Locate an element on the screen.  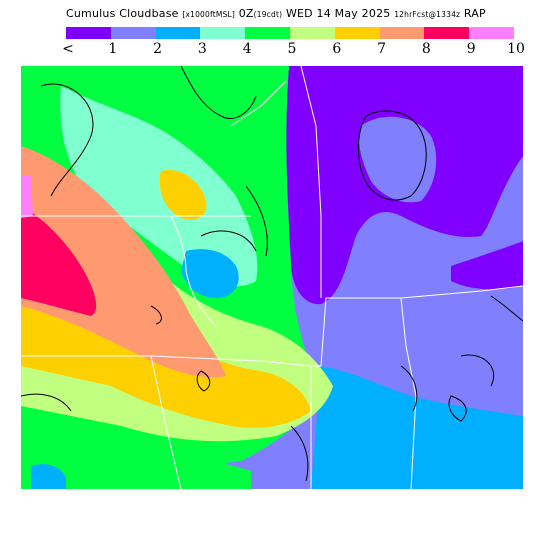
valid-time: 0Z is located at coordinates (246, 13).